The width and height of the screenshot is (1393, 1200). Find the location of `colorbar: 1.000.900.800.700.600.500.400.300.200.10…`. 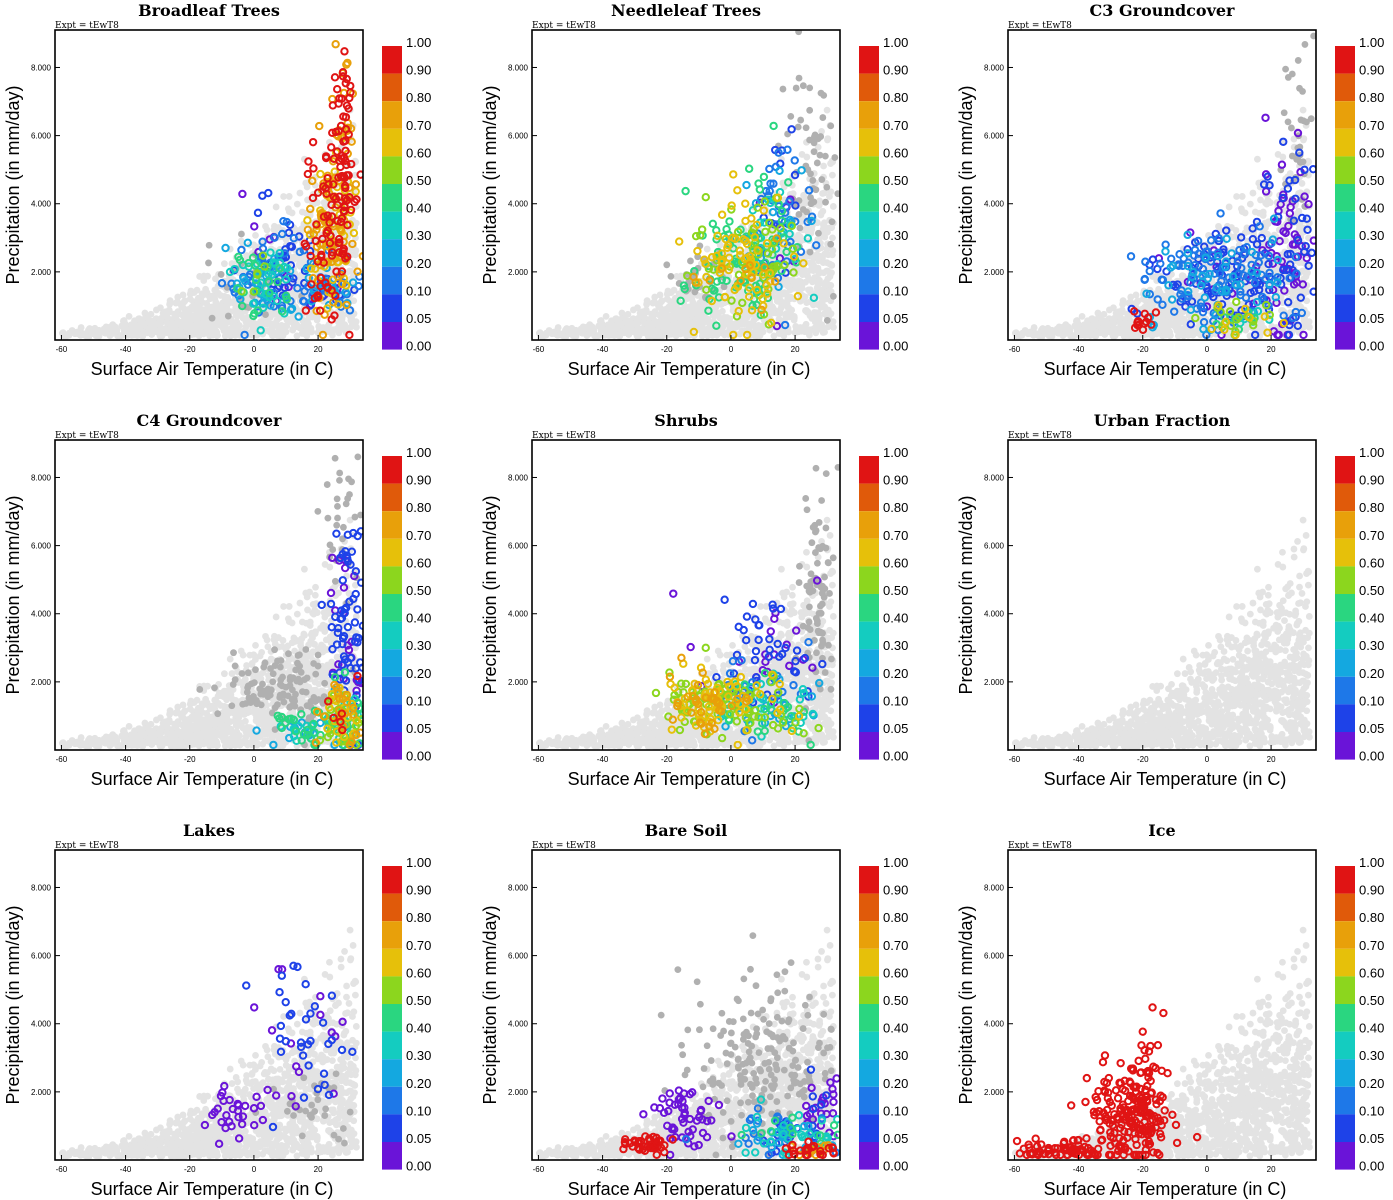

colorbar: 1.000.900.800.700.600.500.400.300.200.10… is located at coordinates (406, 194).